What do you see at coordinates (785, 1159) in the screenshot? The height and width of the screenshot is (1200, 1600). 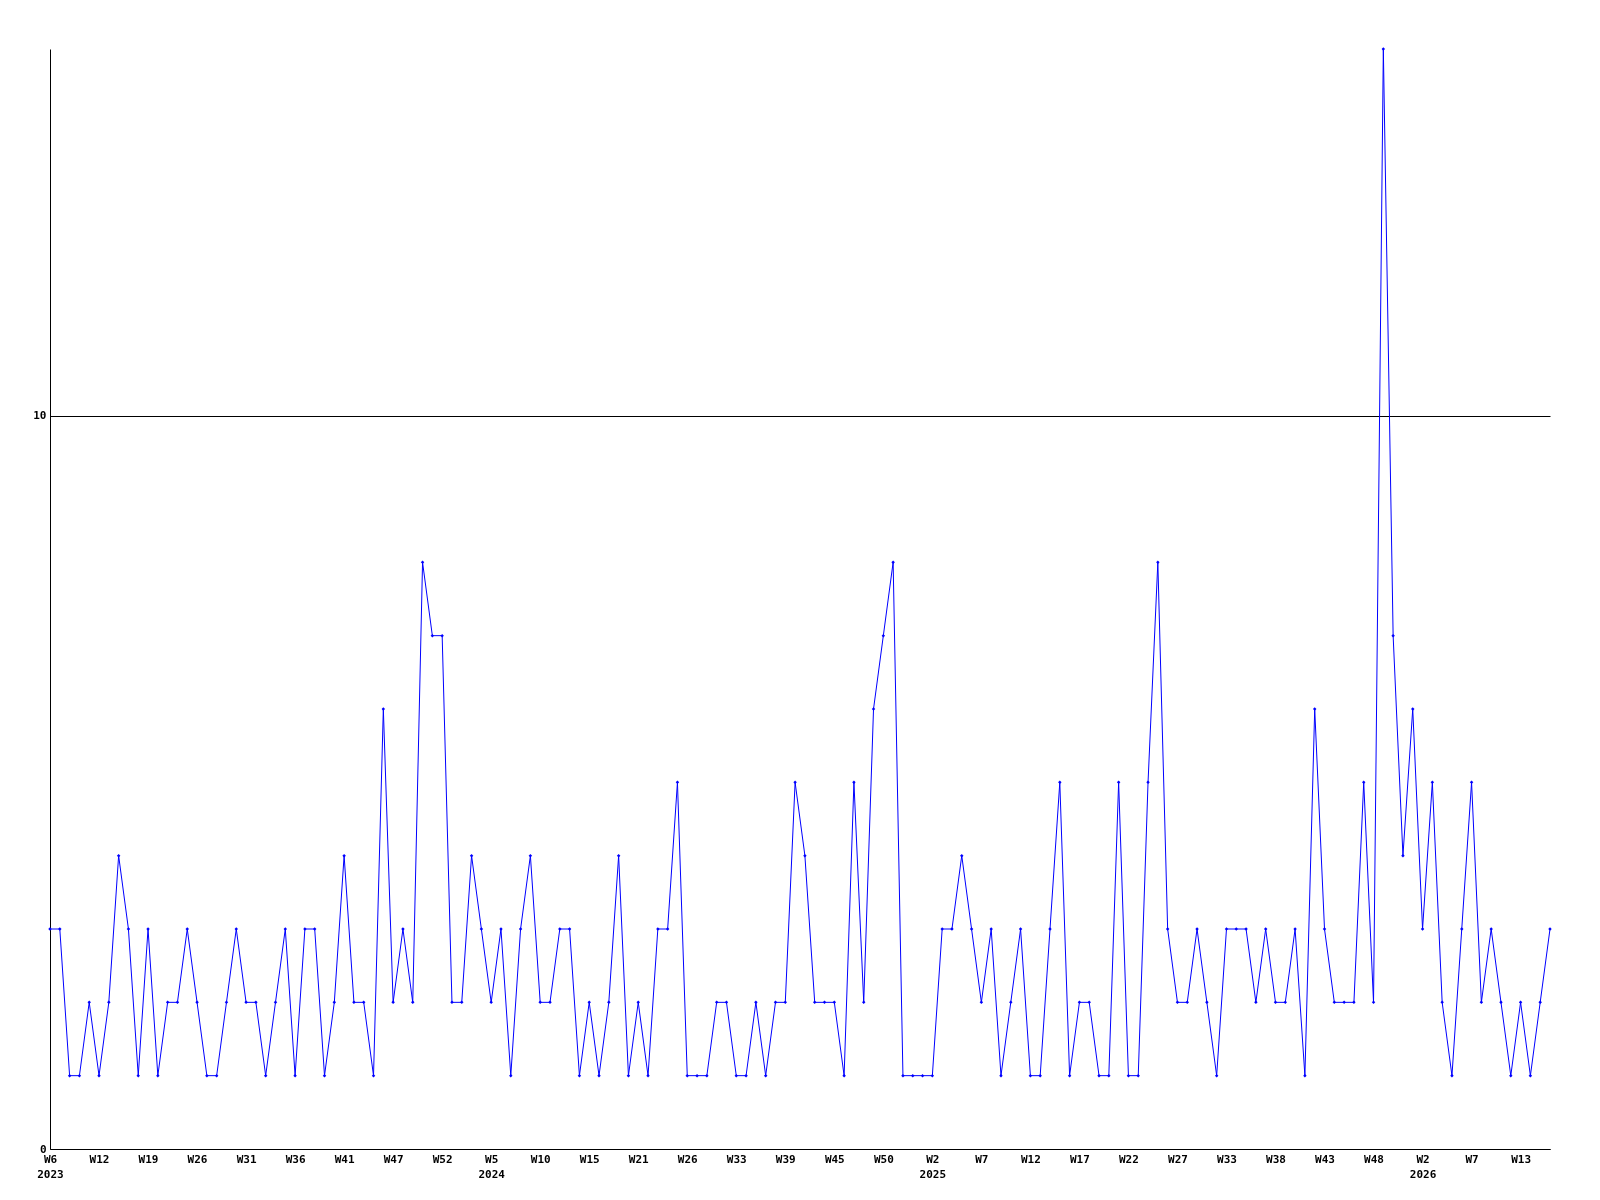 I see `x-tick-label: W39` at bounding box center [785, 1159].